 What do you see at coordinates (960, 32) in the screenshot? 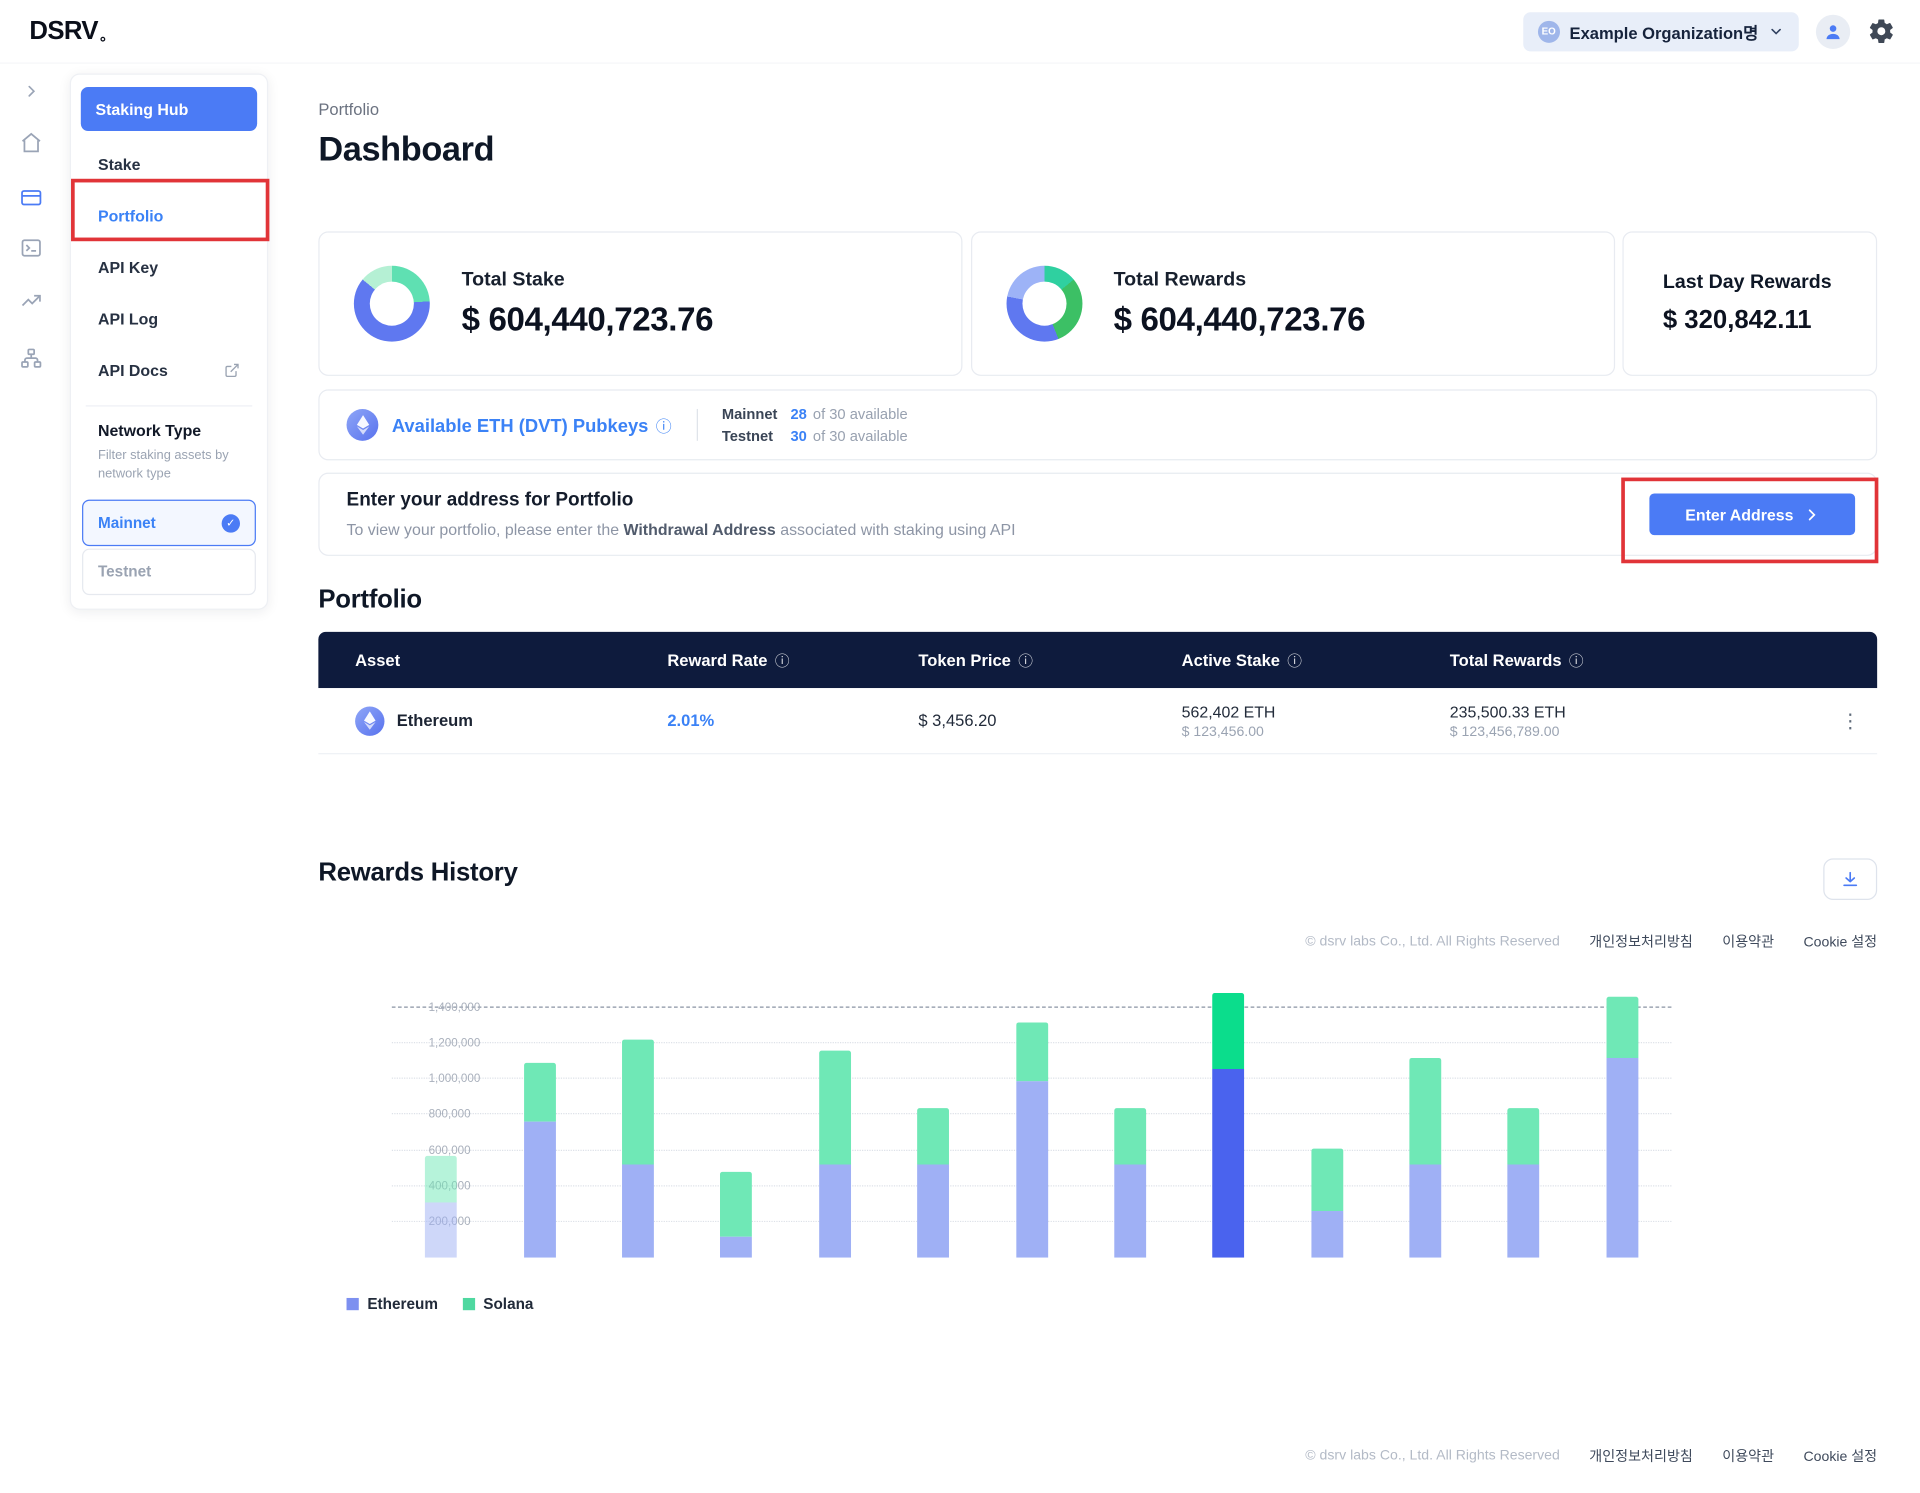
I see `top-bar: DSRV EO Example Organization명` at bounding box center [960, 32].